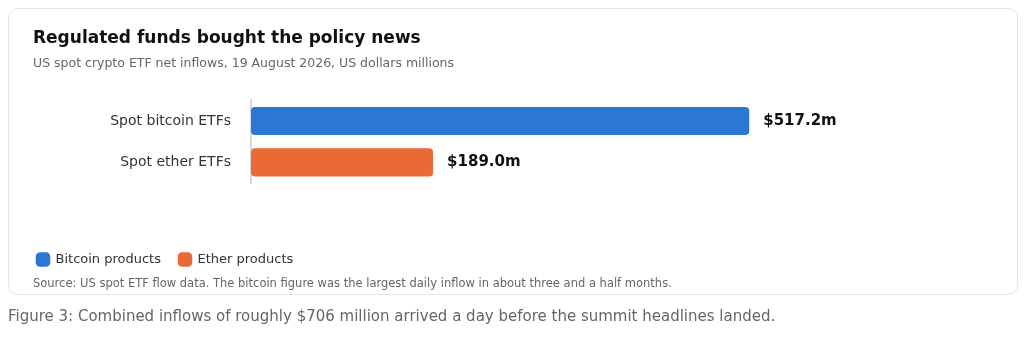 The image size is (1024, 345). Describe the element at coordinates (170, 119) in the screenshot. I see `y-tick-label: Spot bitcoin ETFs` at that location.